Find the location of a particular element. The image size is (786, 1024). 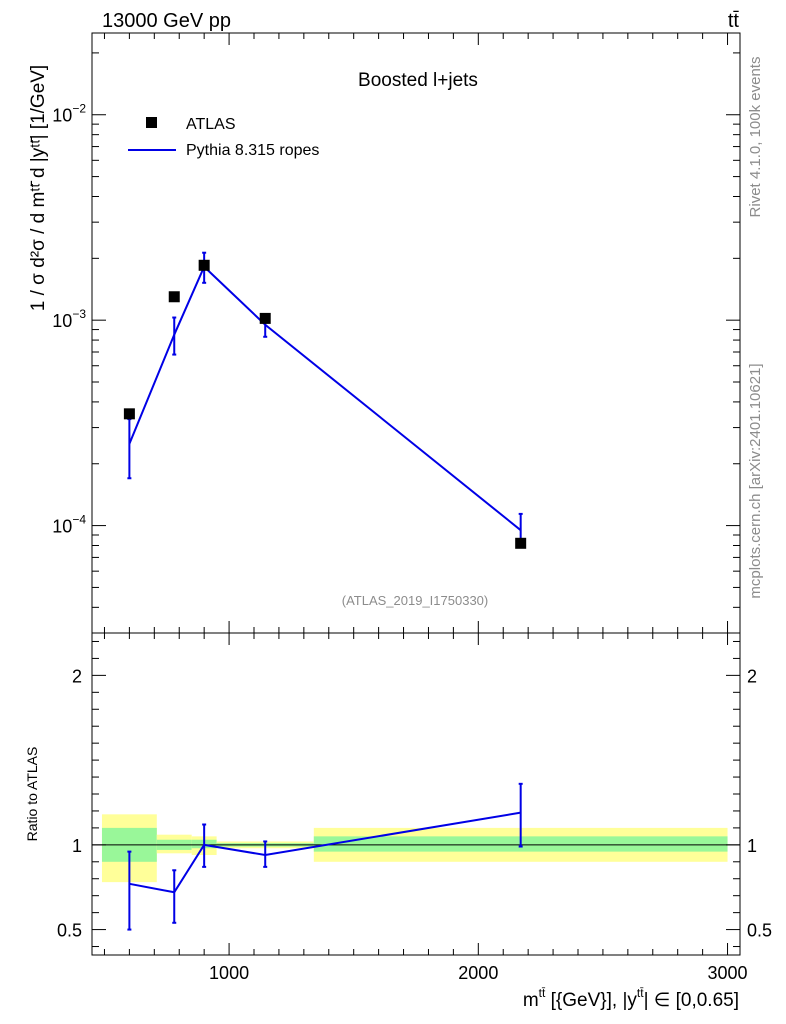

x-axis-label: mtt̄ [{GeV}], |ytt̄| ∈ [0,0.65] is located at coordinates (631, 998).